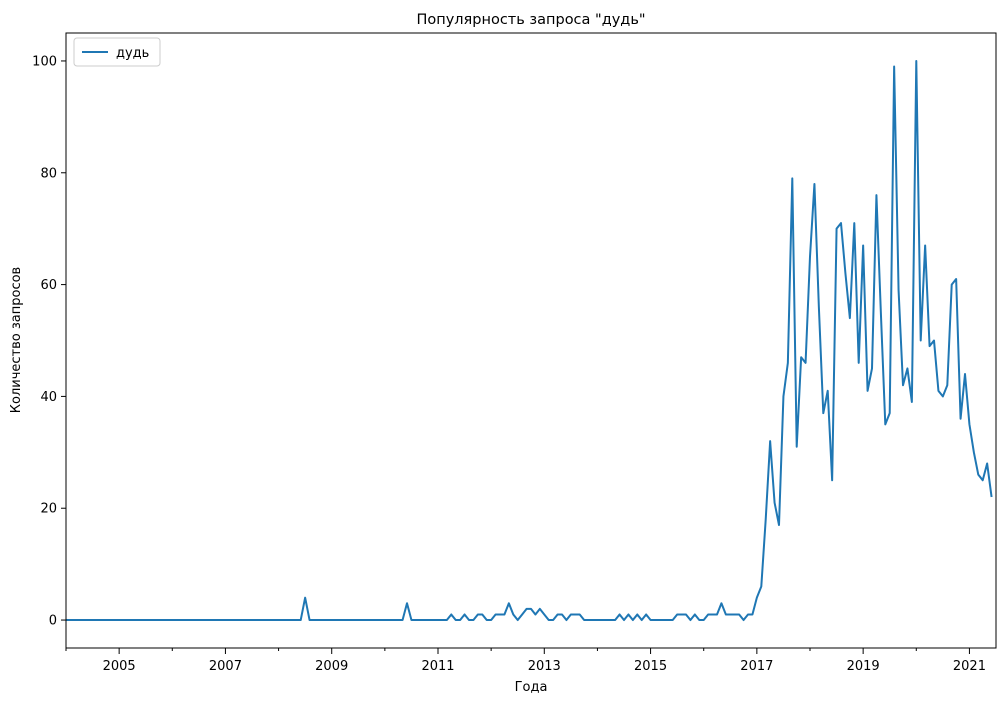  I want to click on x-tick-label: 2009, so click(331, 666).